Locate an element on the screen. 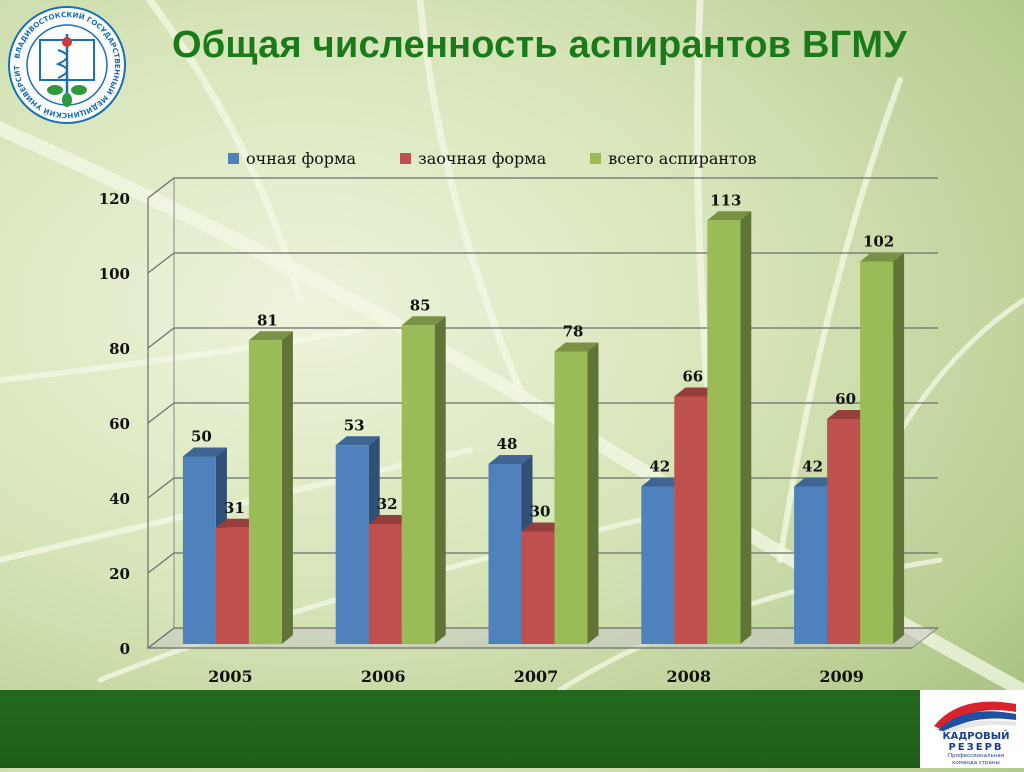  legend-swatch-vsego is located at coordinates (596, 158).